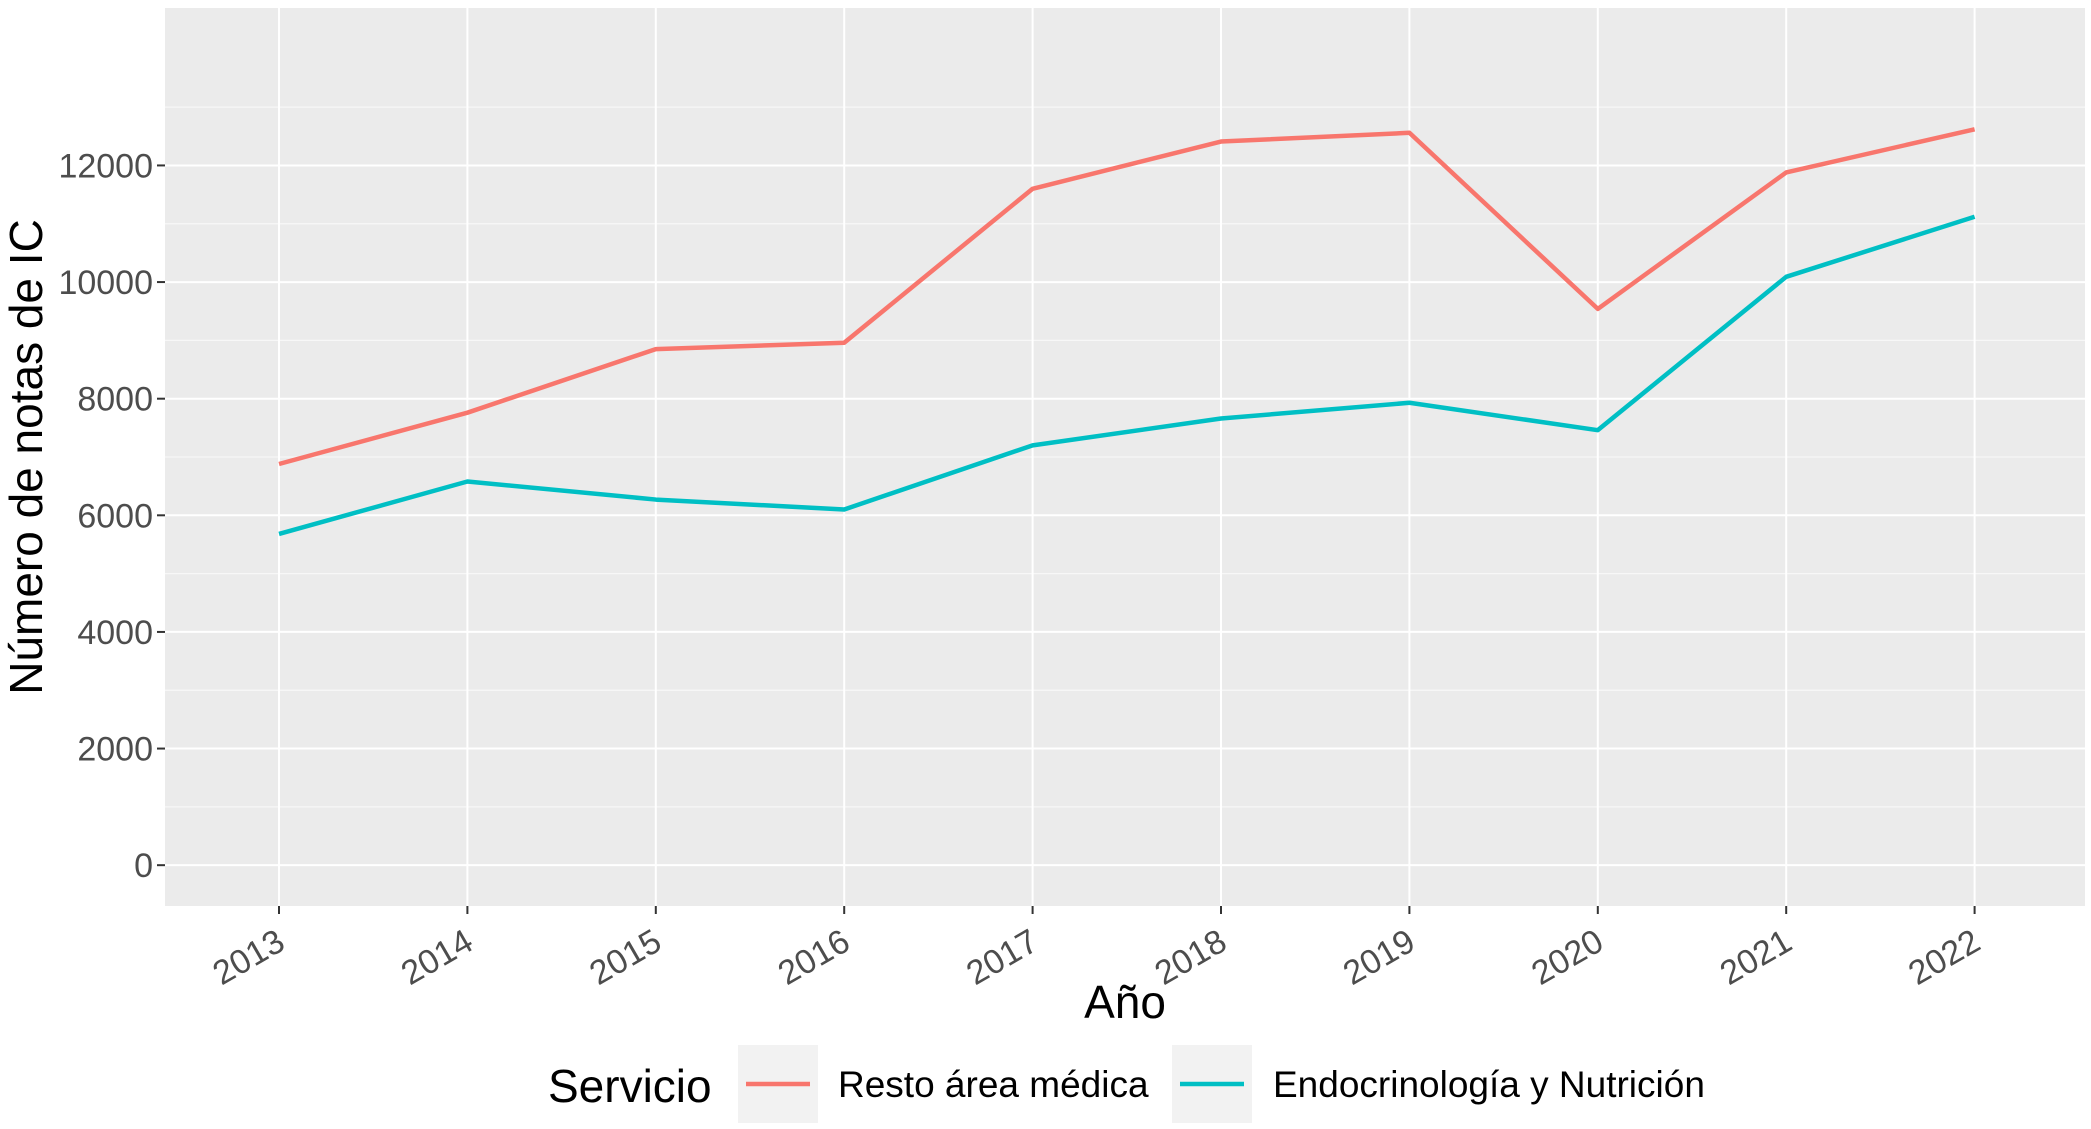 The width and height of the screenshot is (2091, 1129). What do you see at coordinates (437, 957) in the screenshot?
I see `x-tick-label: 2014` at bounding box center [437, 957].